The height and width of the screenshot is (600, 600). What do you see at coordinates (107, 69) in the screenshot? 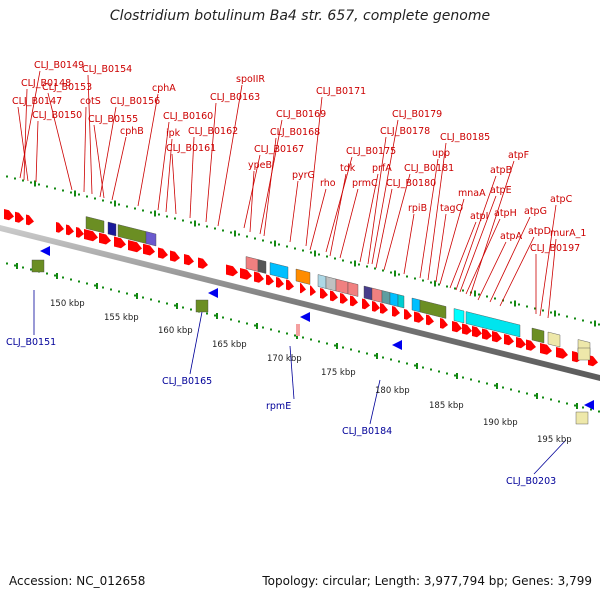
I see `forward-gene-label: CLJ_B0154` at bounding box center [107, 69].